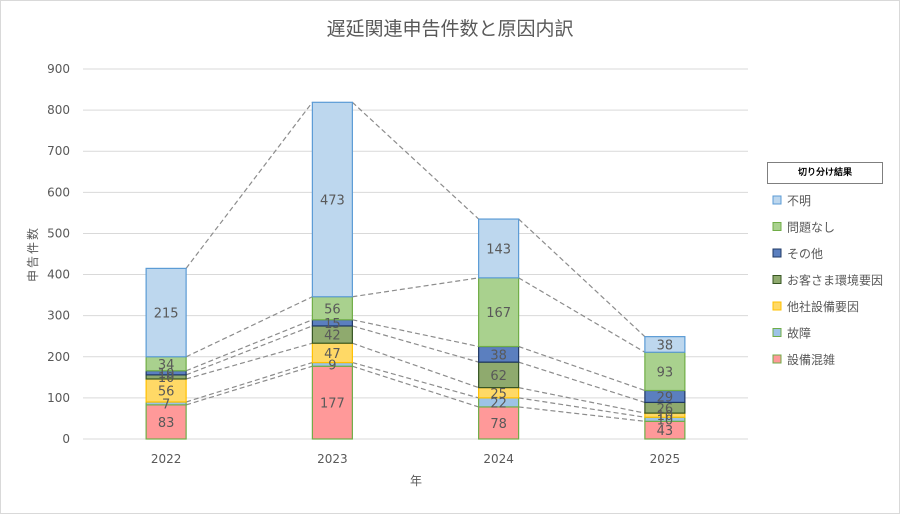 Image resolution: width=900 pixels, height=514 pixels. What do you see at coordinates (58, 233) in the screenshot?
I see `y-tick-label: 500` at bounding box center [58, 233].